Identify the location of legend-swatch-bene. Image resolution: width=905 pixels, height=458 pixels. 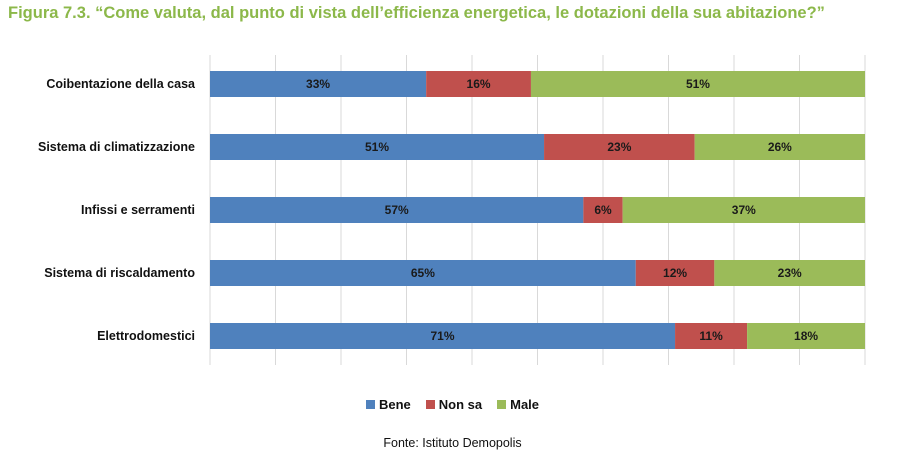
(370, 404).